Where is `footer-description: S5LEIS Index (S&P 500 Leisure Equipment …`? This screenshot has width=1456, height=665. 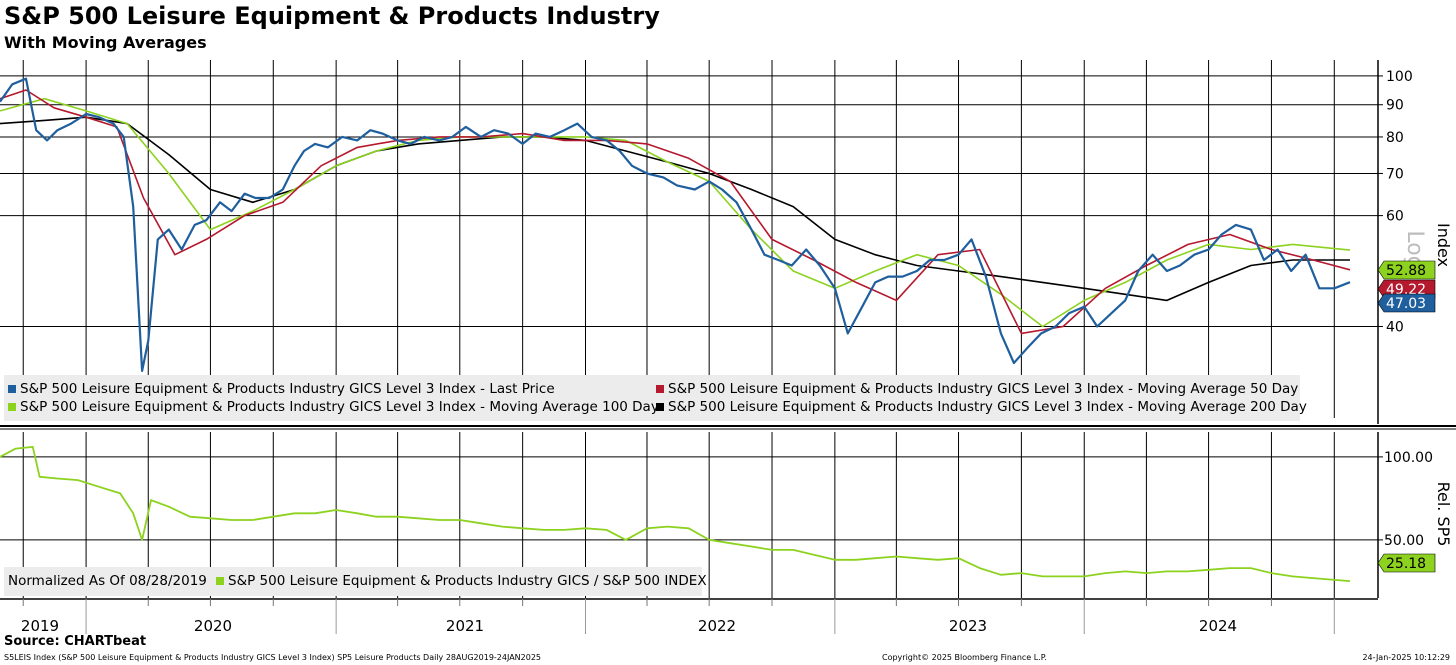
footer-description: S5LEIS Index (S&P 500 Leisure Equipment … is located at coordinates (273, 657).